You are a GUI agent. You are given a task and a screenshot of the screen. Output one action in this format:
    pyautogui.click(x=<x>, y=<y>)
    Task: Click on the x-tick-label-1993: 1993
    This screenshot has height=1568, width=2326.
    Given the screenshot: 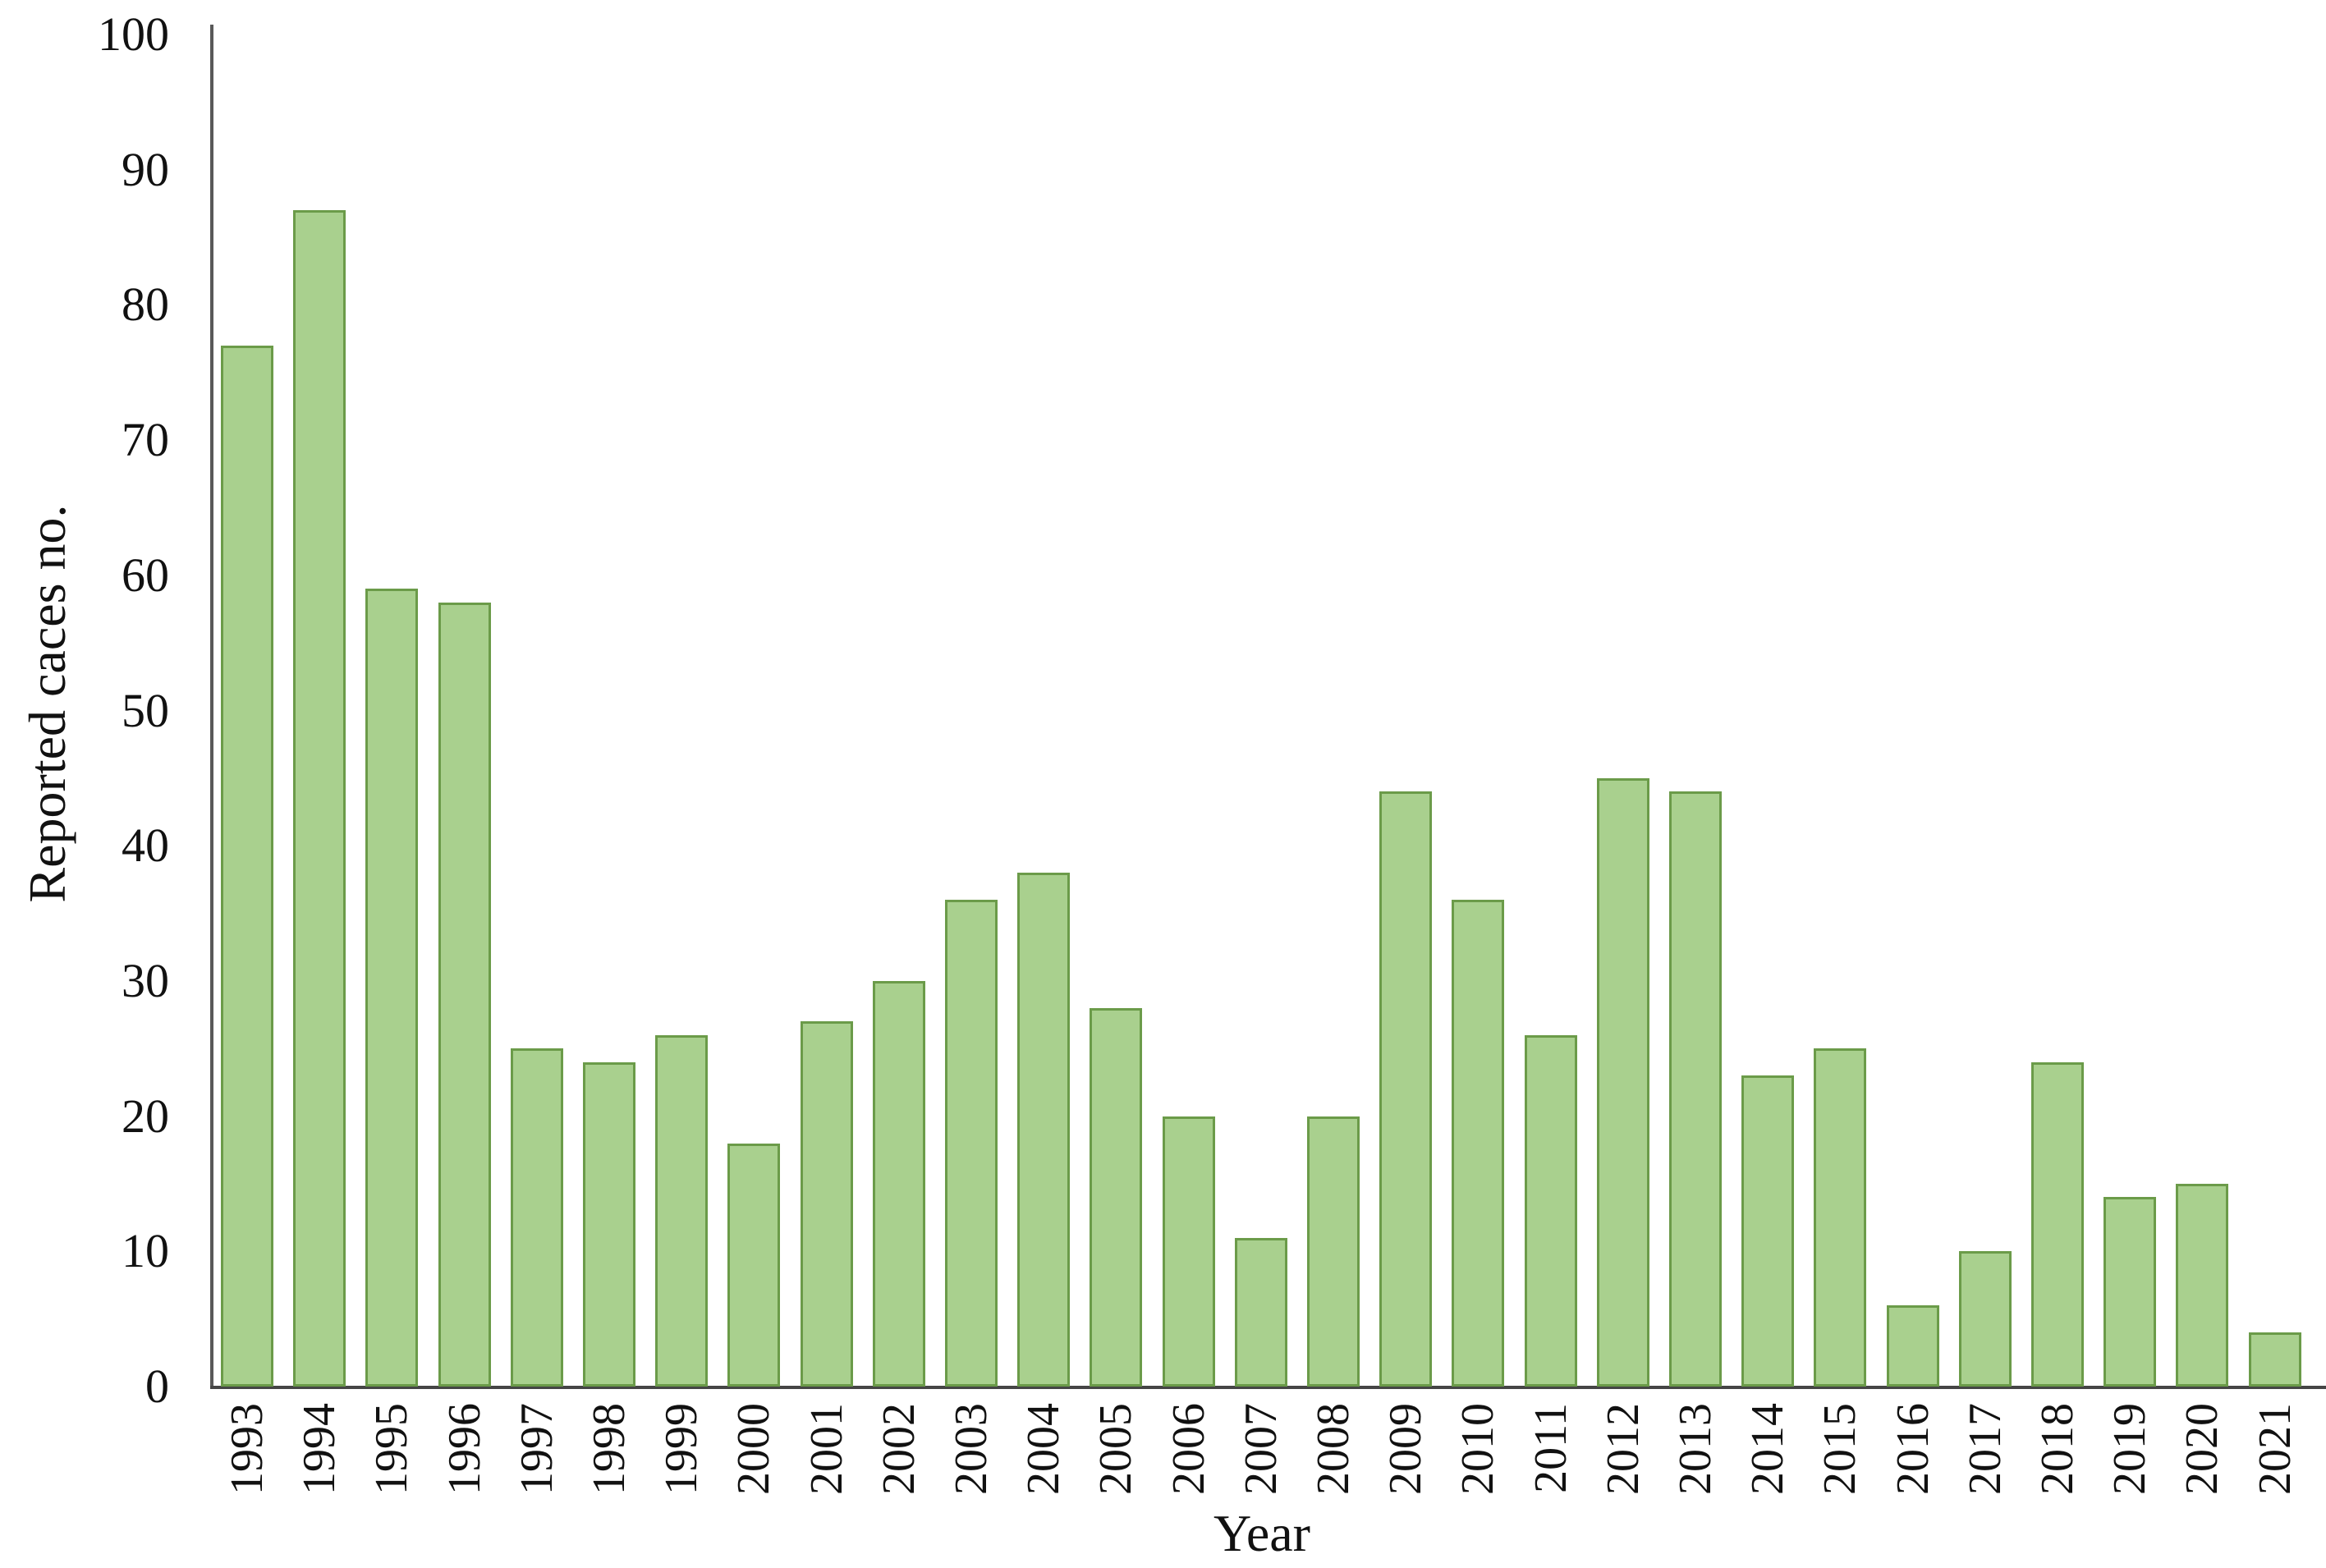 What is the action you would take?
    pyautogui.click(x=248, y=1449)
    